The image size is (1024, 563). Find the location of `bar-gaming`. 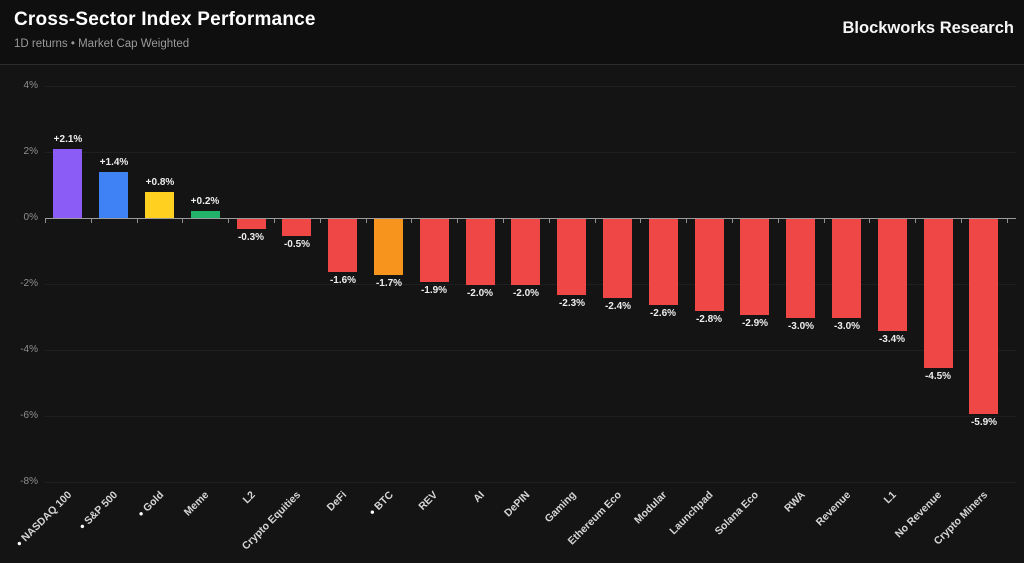

bar-gaming is located at coordinates (571, 257).